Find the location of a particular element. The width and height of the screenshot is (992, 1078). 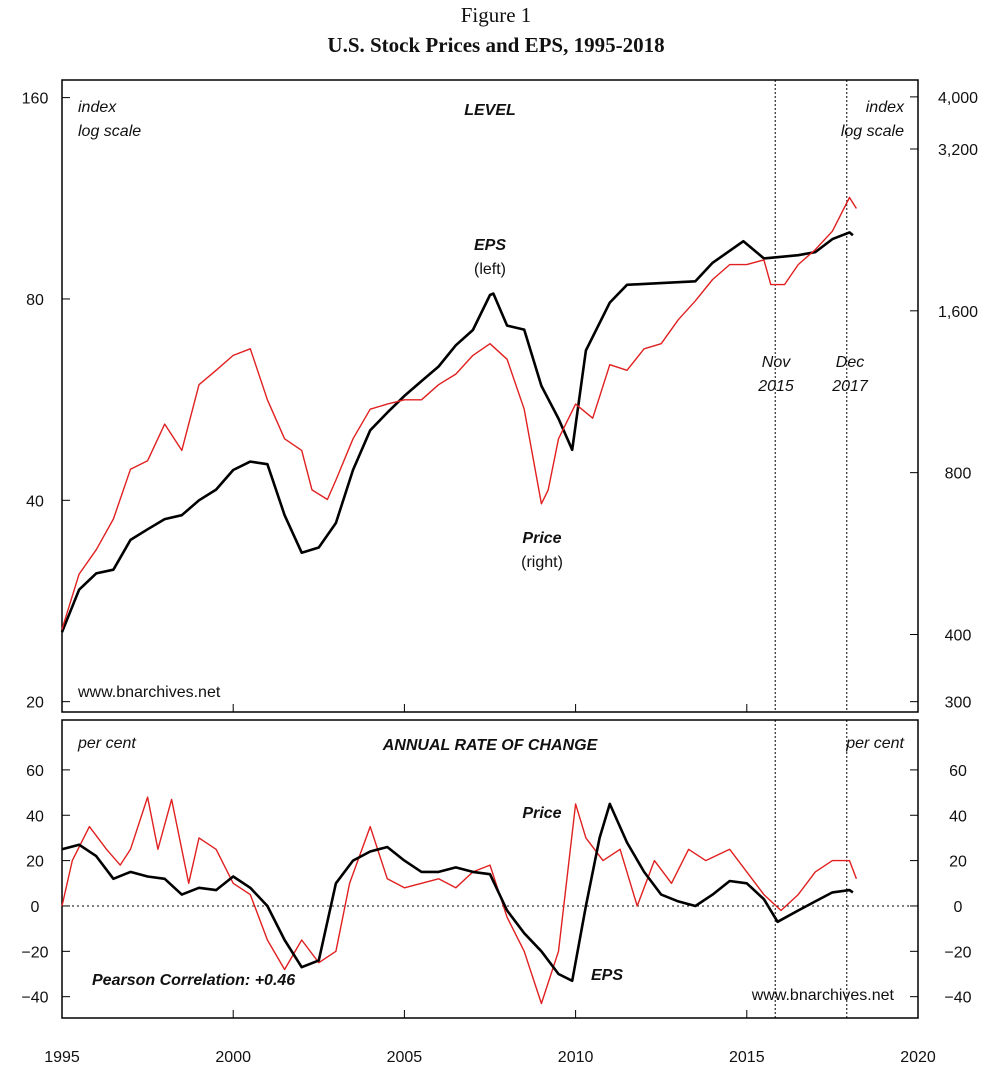

x-tick-label: 1995 is located at coordinates (62, 1057).